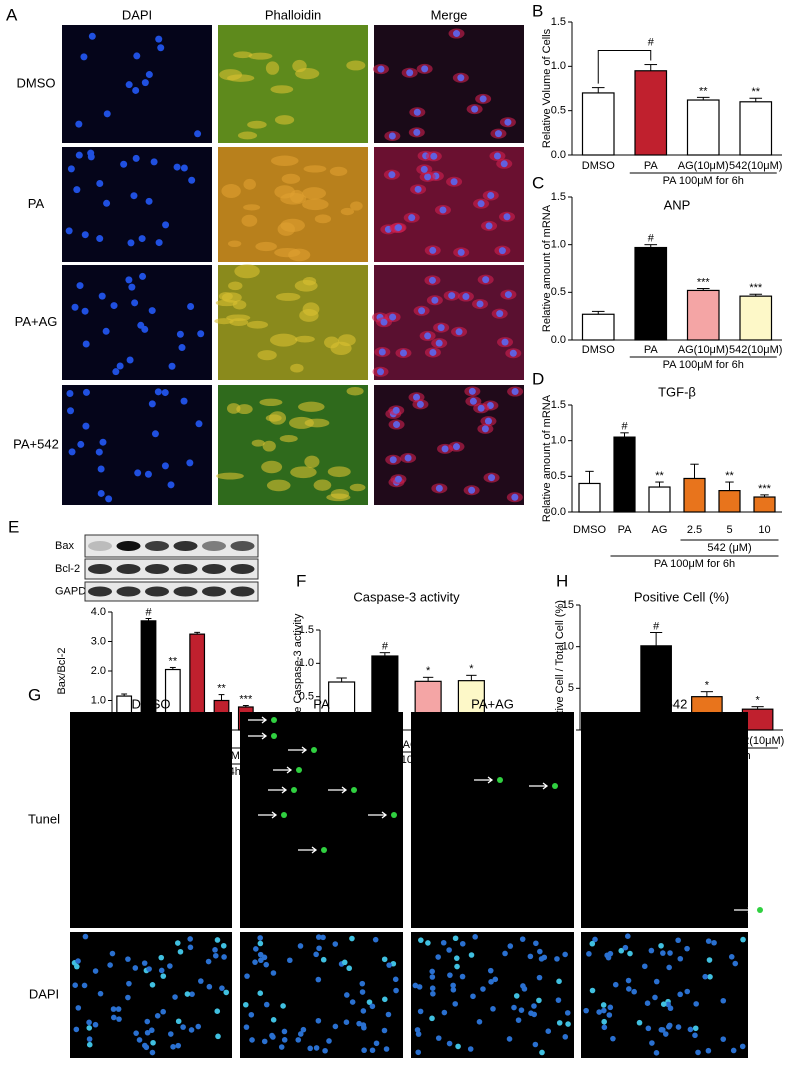 The image size is (787, 1065). I want to click on x-tick-label: AG(10μM), so click(703, 350).